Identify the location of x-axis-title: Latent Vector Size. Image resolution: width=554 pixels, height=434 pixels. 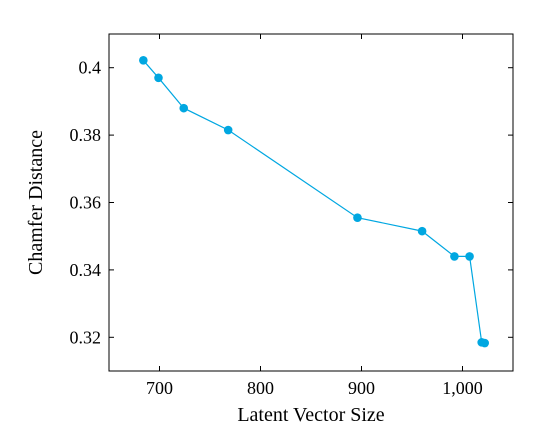
(310, 415).